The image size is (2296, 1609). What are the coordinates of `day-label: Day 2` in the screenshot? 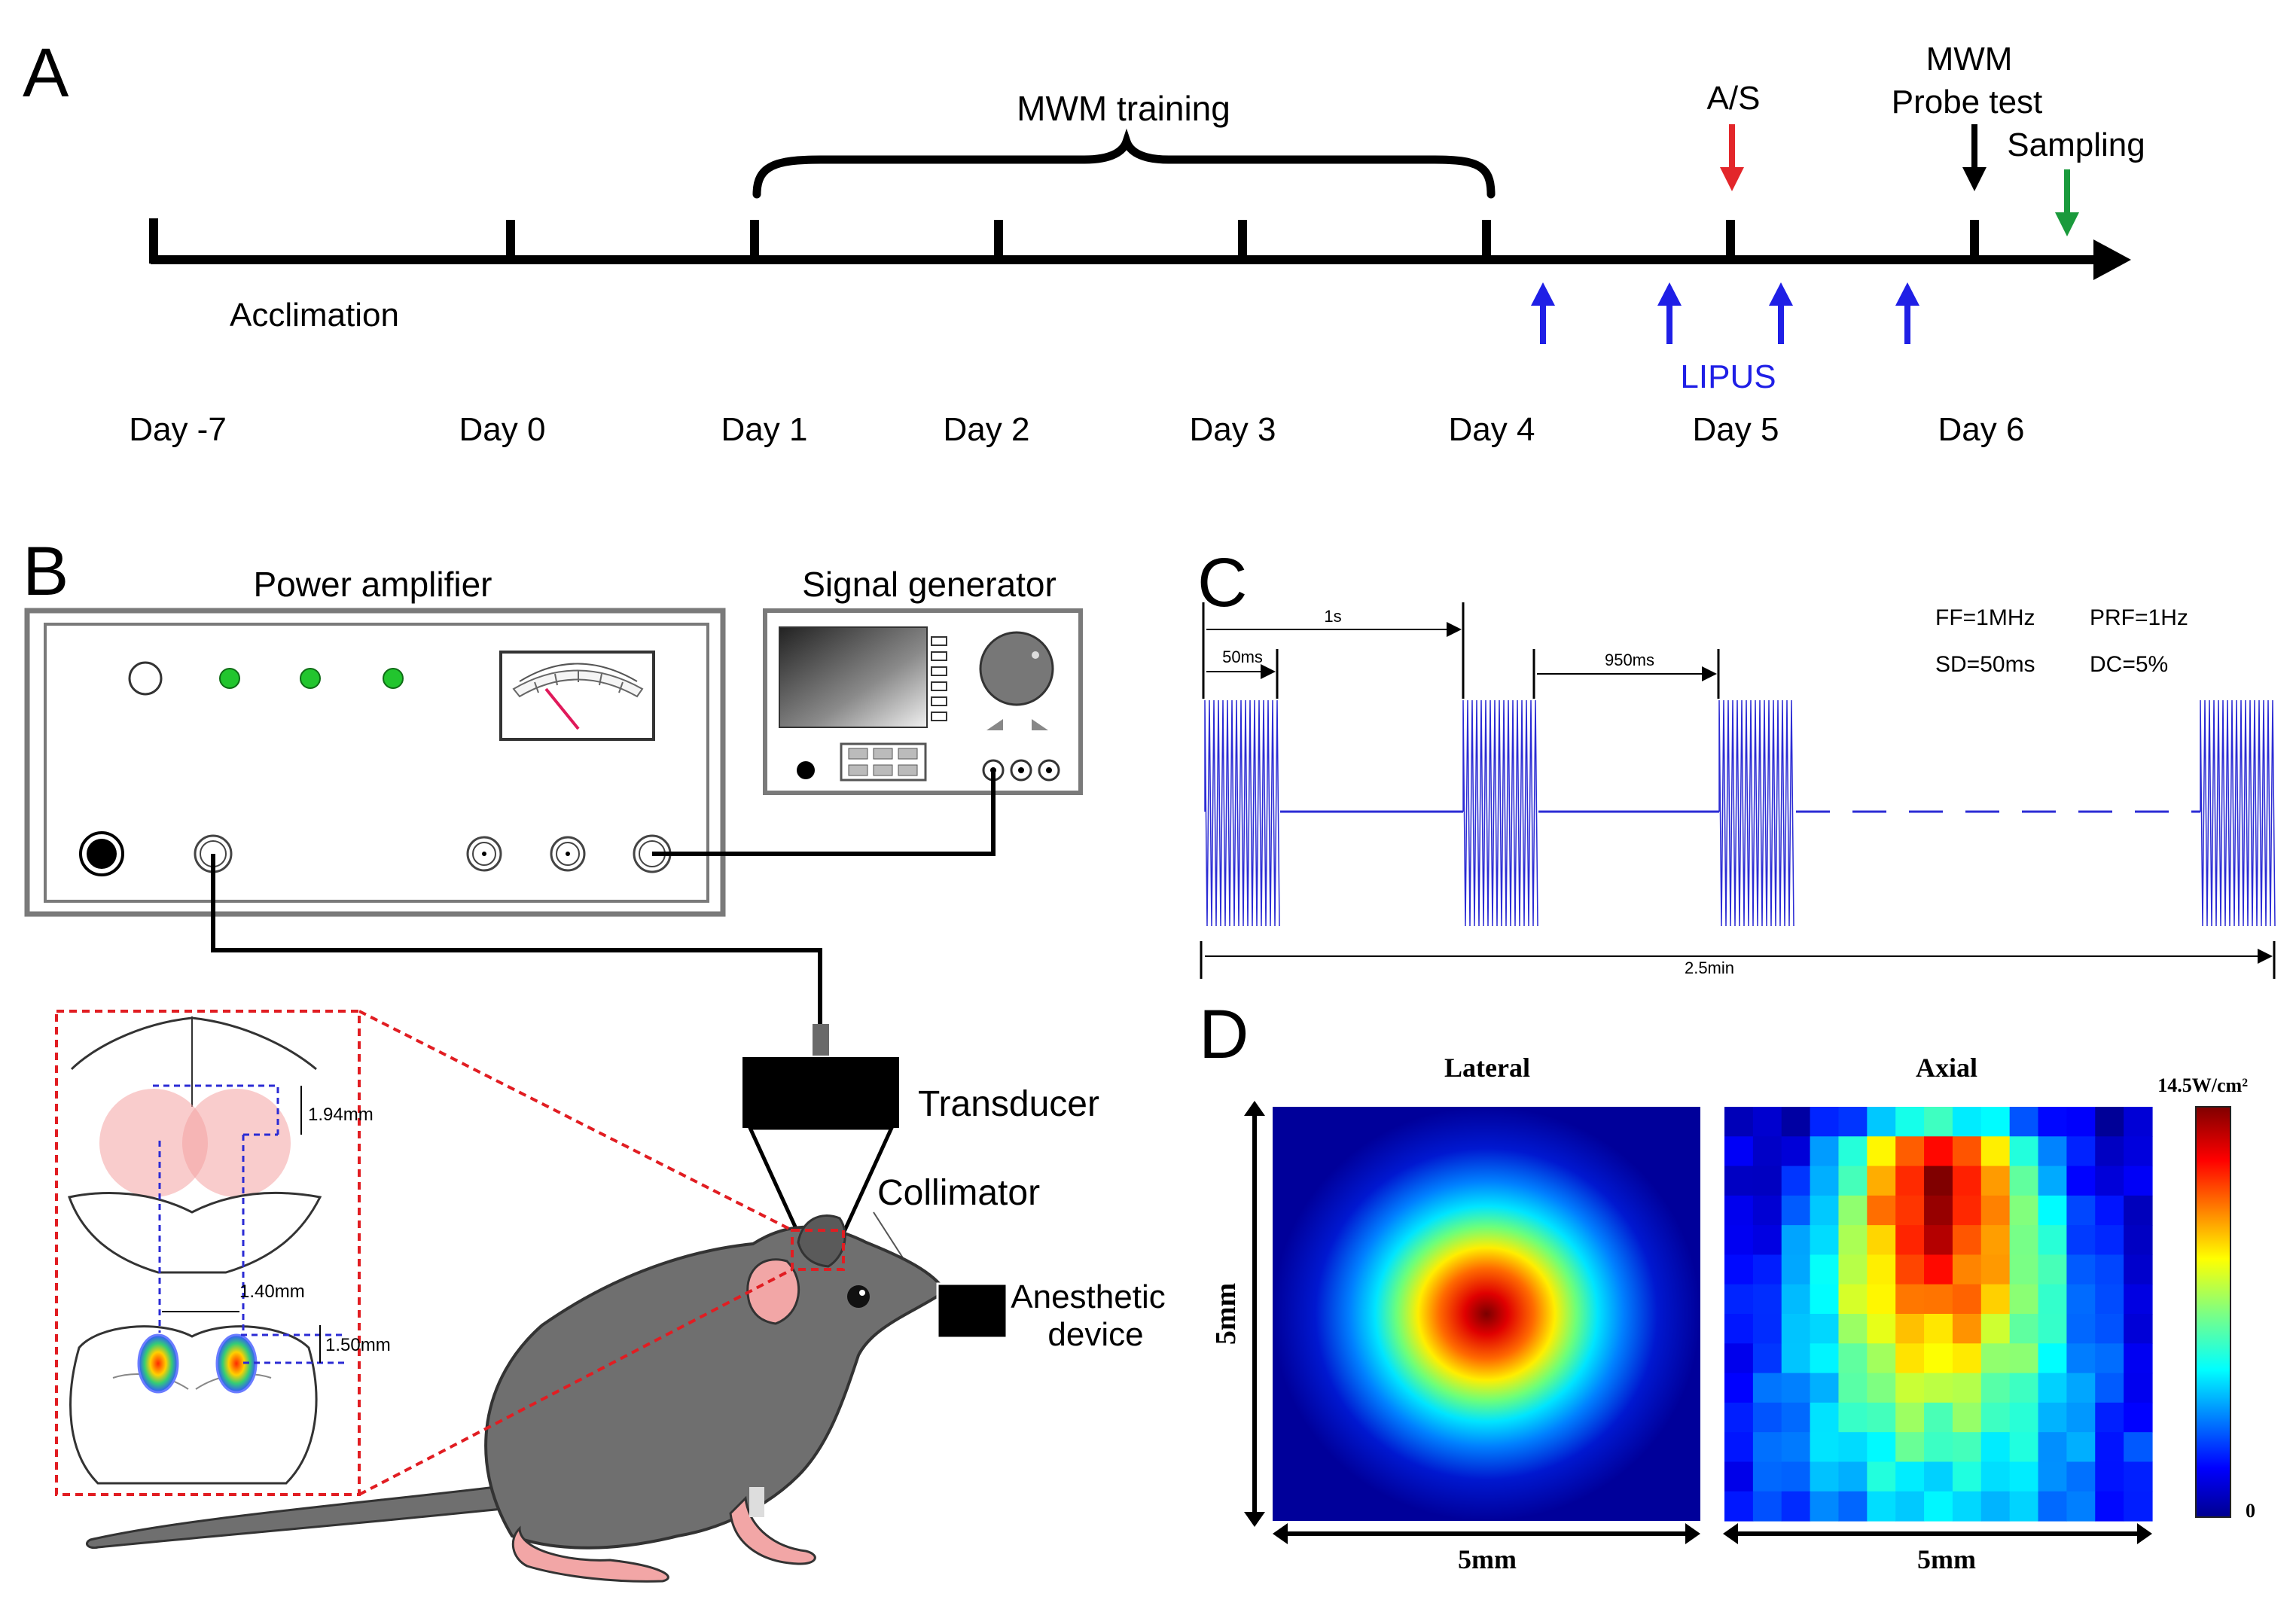 It's located at (987, 430).